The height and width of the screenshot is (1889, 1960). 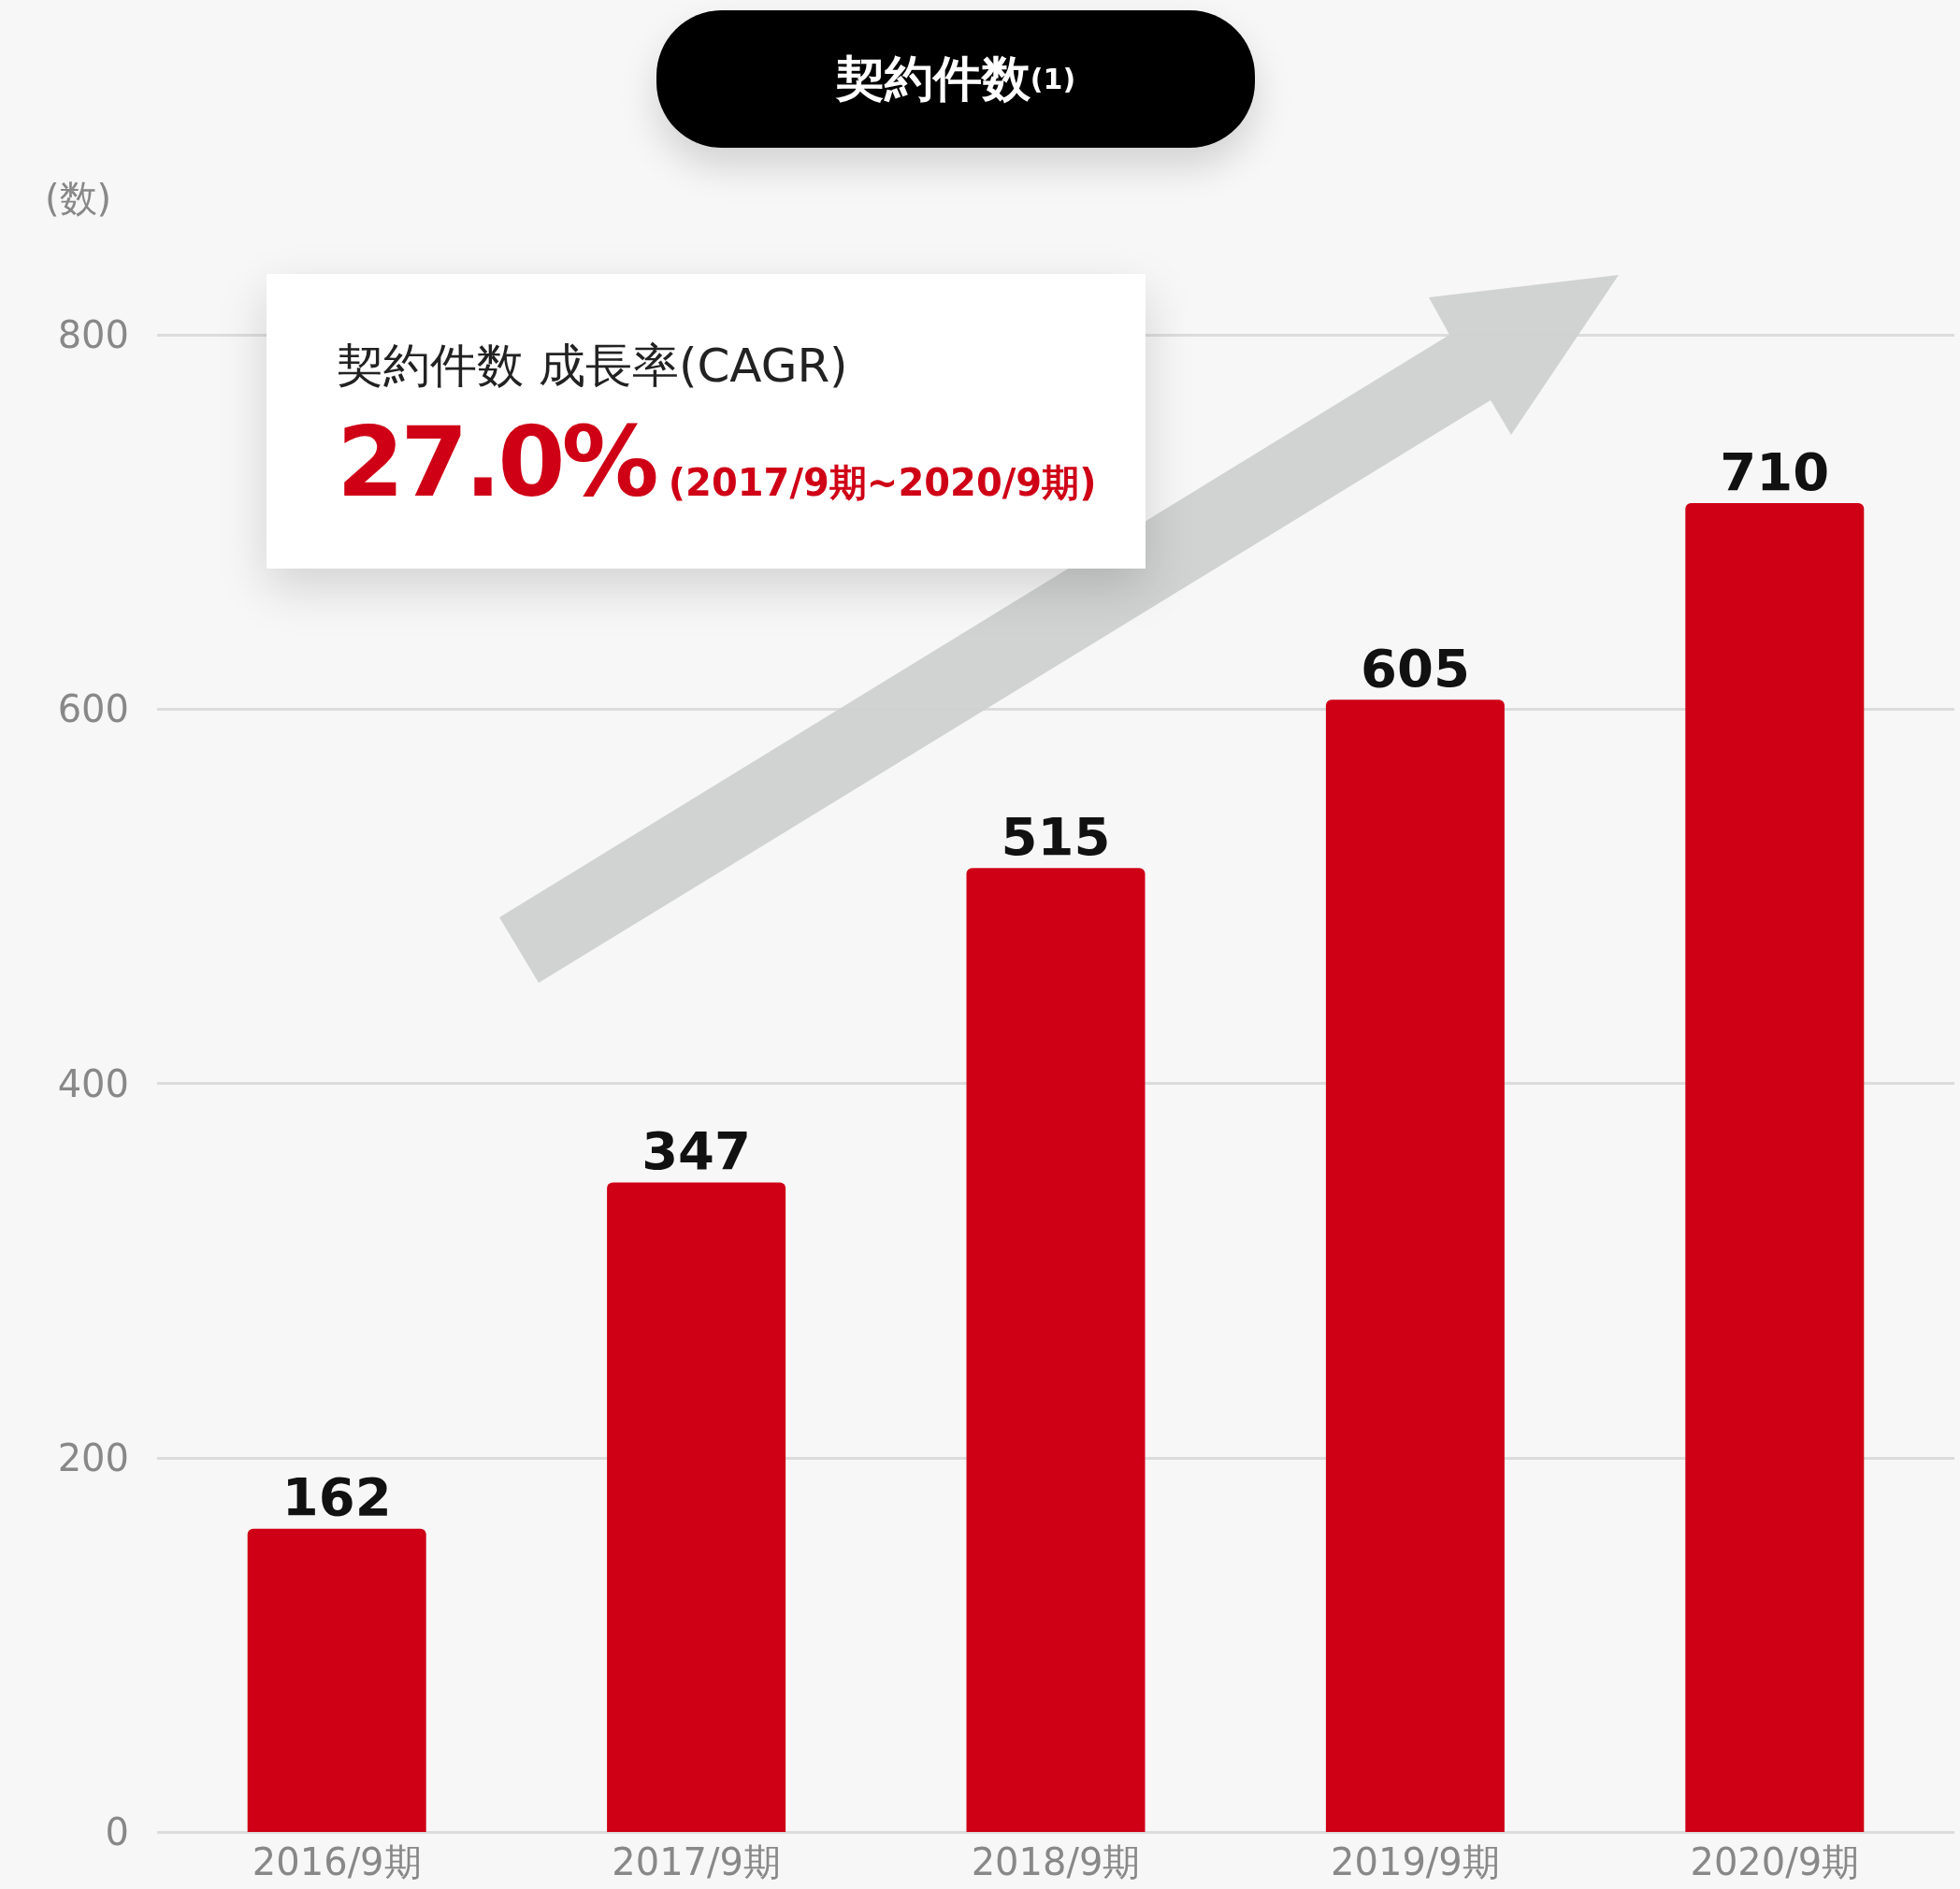 I want to click on data-label: 162, so click(x=336, y=1497).